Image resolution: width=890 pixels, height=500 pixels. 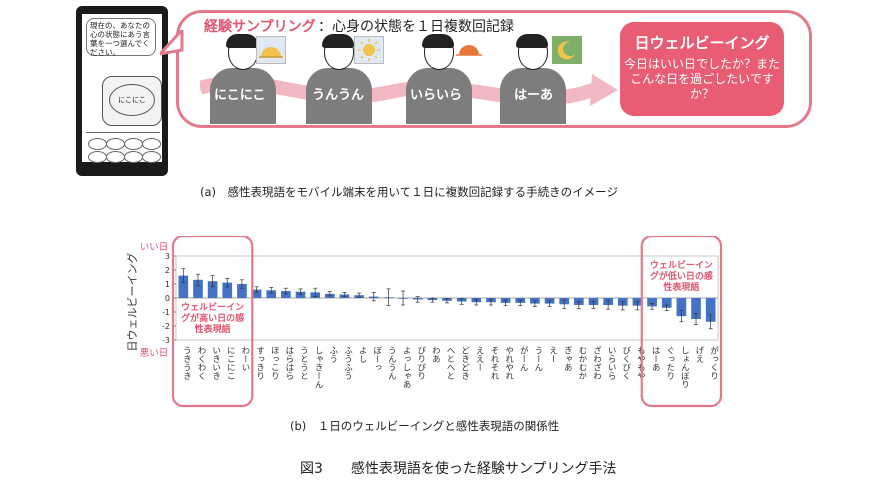 I want to click on selected-word-cloud: にこにこ, so click(x=132, y=100).